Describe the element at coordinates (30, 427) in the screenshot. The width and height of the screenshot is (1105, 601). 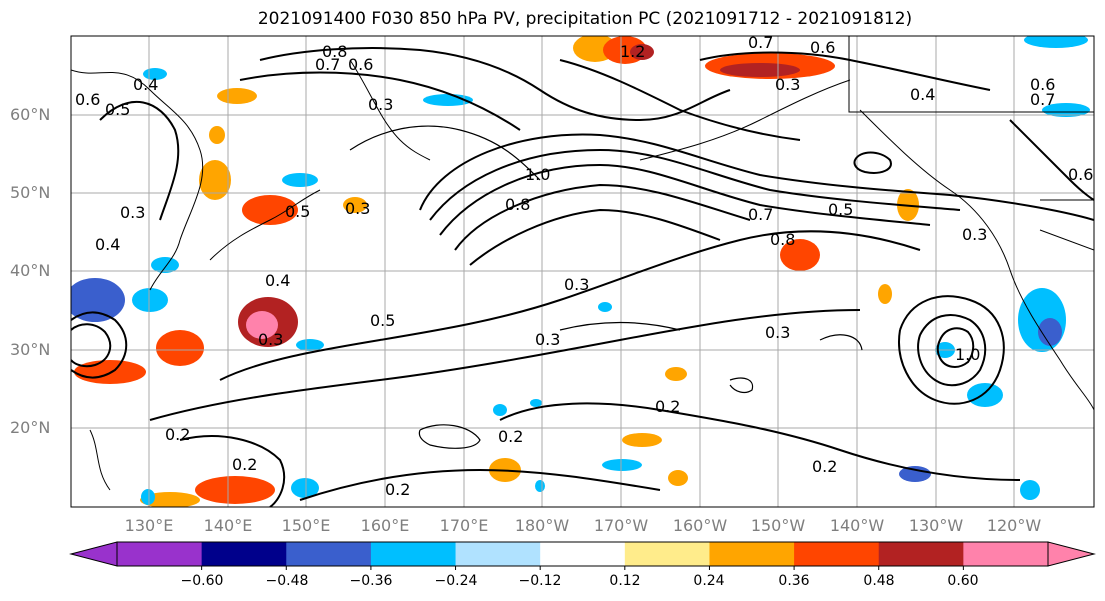
I see `lat-label-20n: 20°N` at that location.